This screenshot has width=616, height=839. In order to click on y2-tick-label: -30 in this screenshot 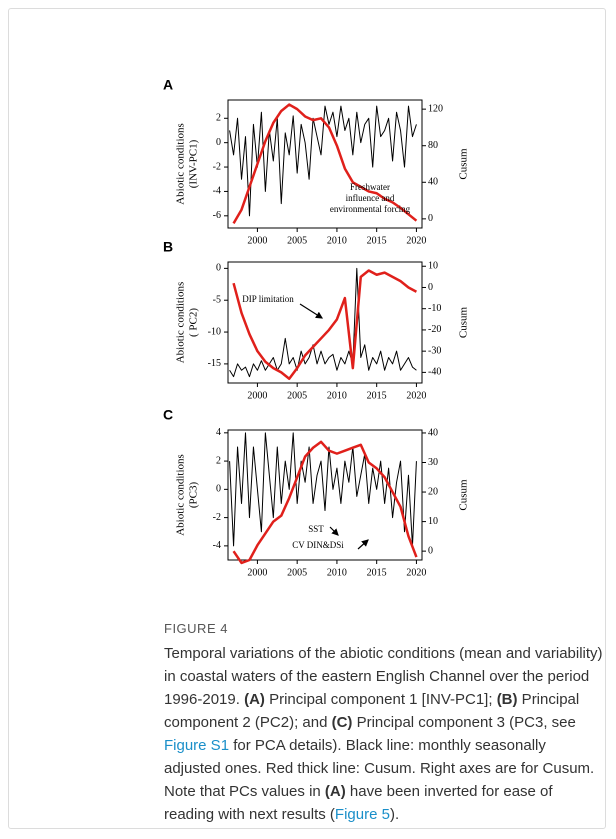, I will do `click(434, 350)`.